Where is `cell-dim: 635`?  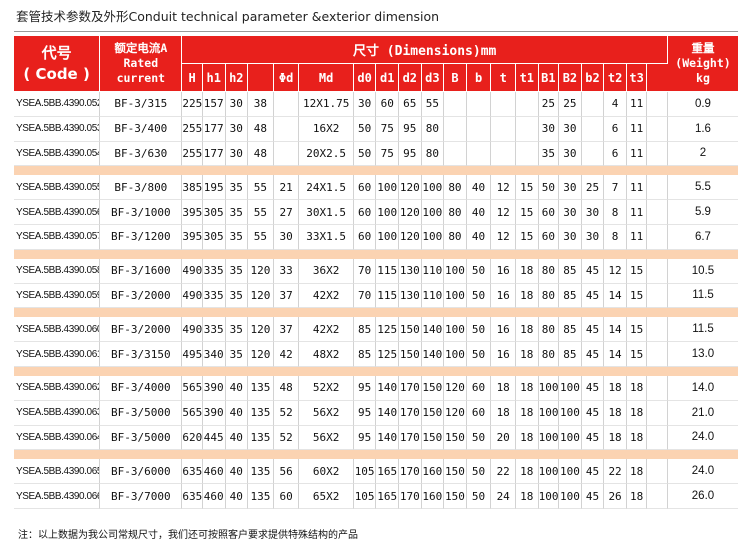 cell-dim: 635 is located at coordinates (192, 496).